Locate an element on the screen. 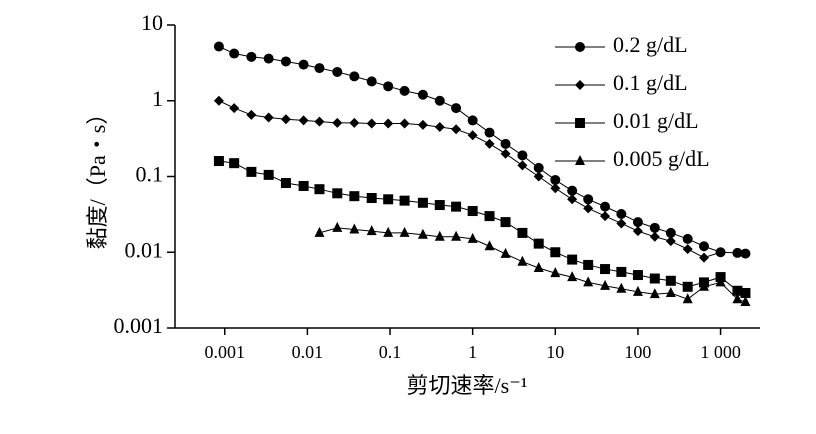 The image size is (816, 434). x-tick-label: 0.1 is located at coordinates (390, 352).